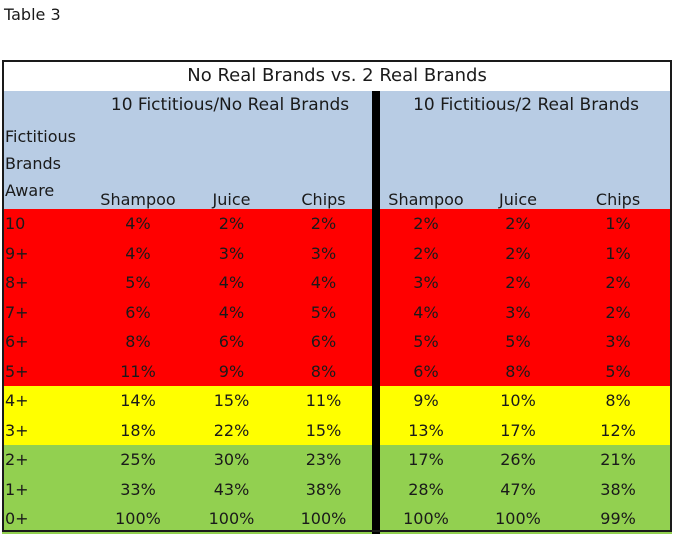  Describe the element at coordinates (45, 253) in the screenshot. I see `row-label: 9+` at that location.